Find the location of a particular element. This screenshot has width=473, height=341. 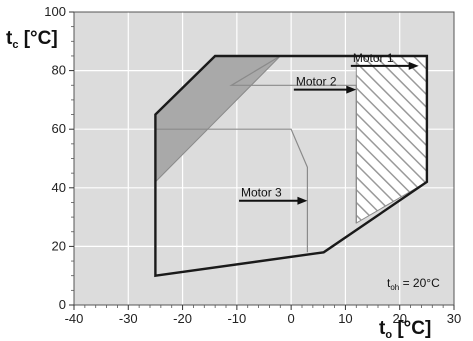

x-ticks: -40 -30 -20 -10 0 10 20 30 is located at coordinates (263, 315).